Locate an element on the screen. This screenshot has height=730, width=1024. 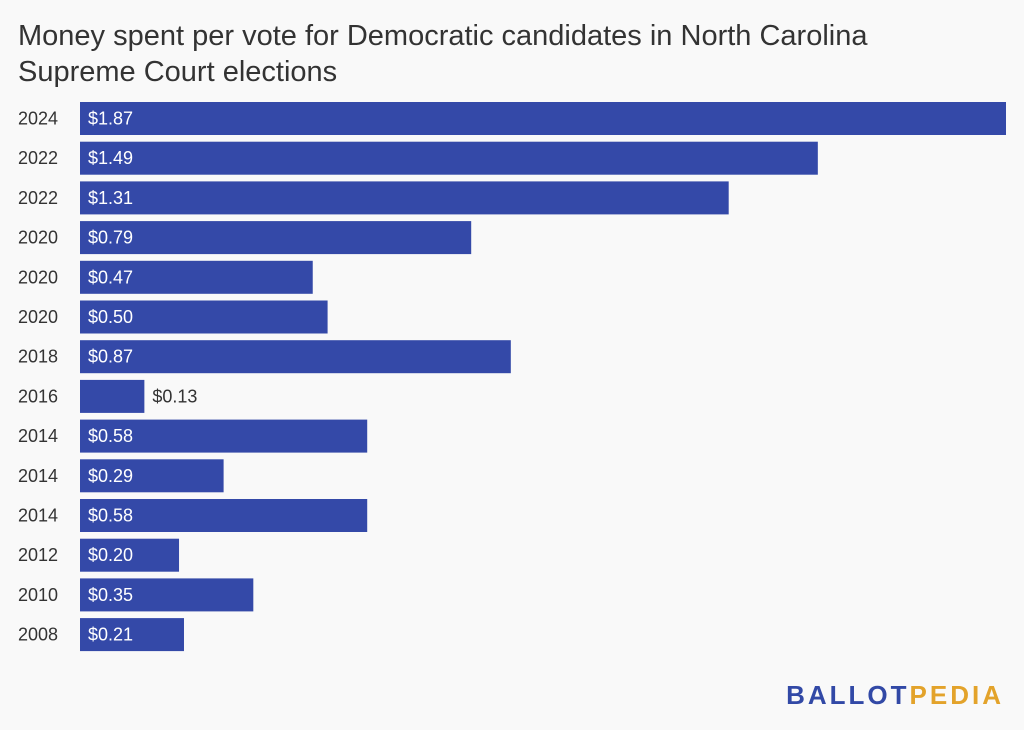
category-label: 2012 is located at coordinates (38, 555).